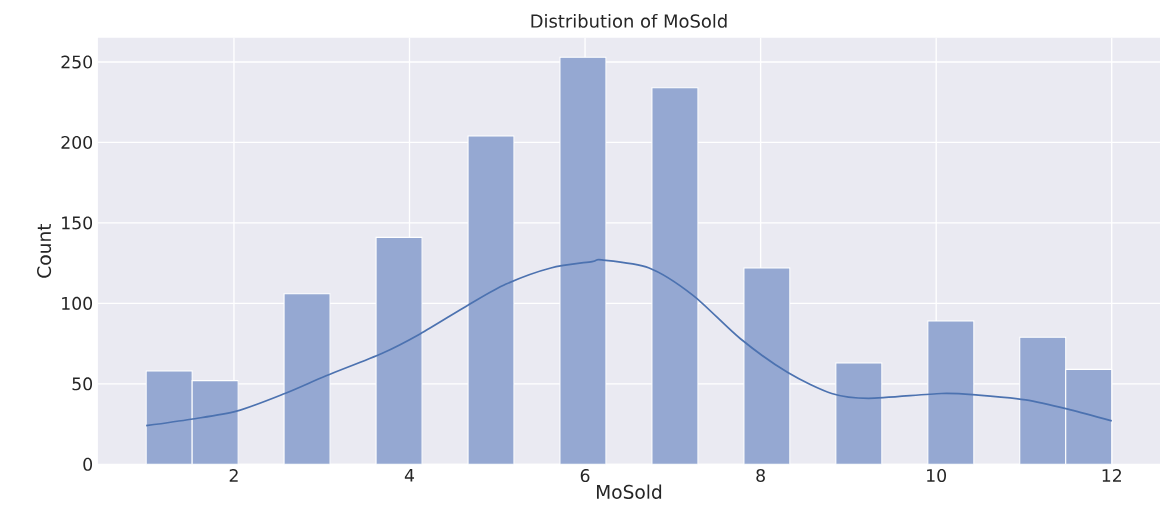 The height and width of the screenshot is (525, 1162). Describe the element at coordinates (760, 475) in the screenshot. I see `x-tick-label: 8` at that location.